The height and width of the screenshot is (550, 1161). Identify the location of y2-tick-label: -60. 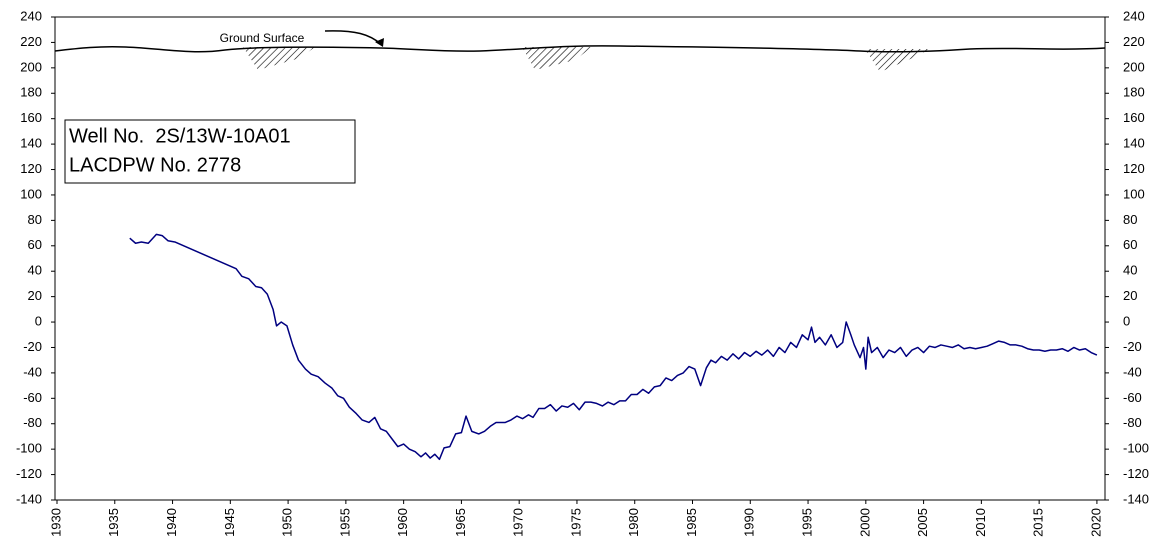
(1132, 397).